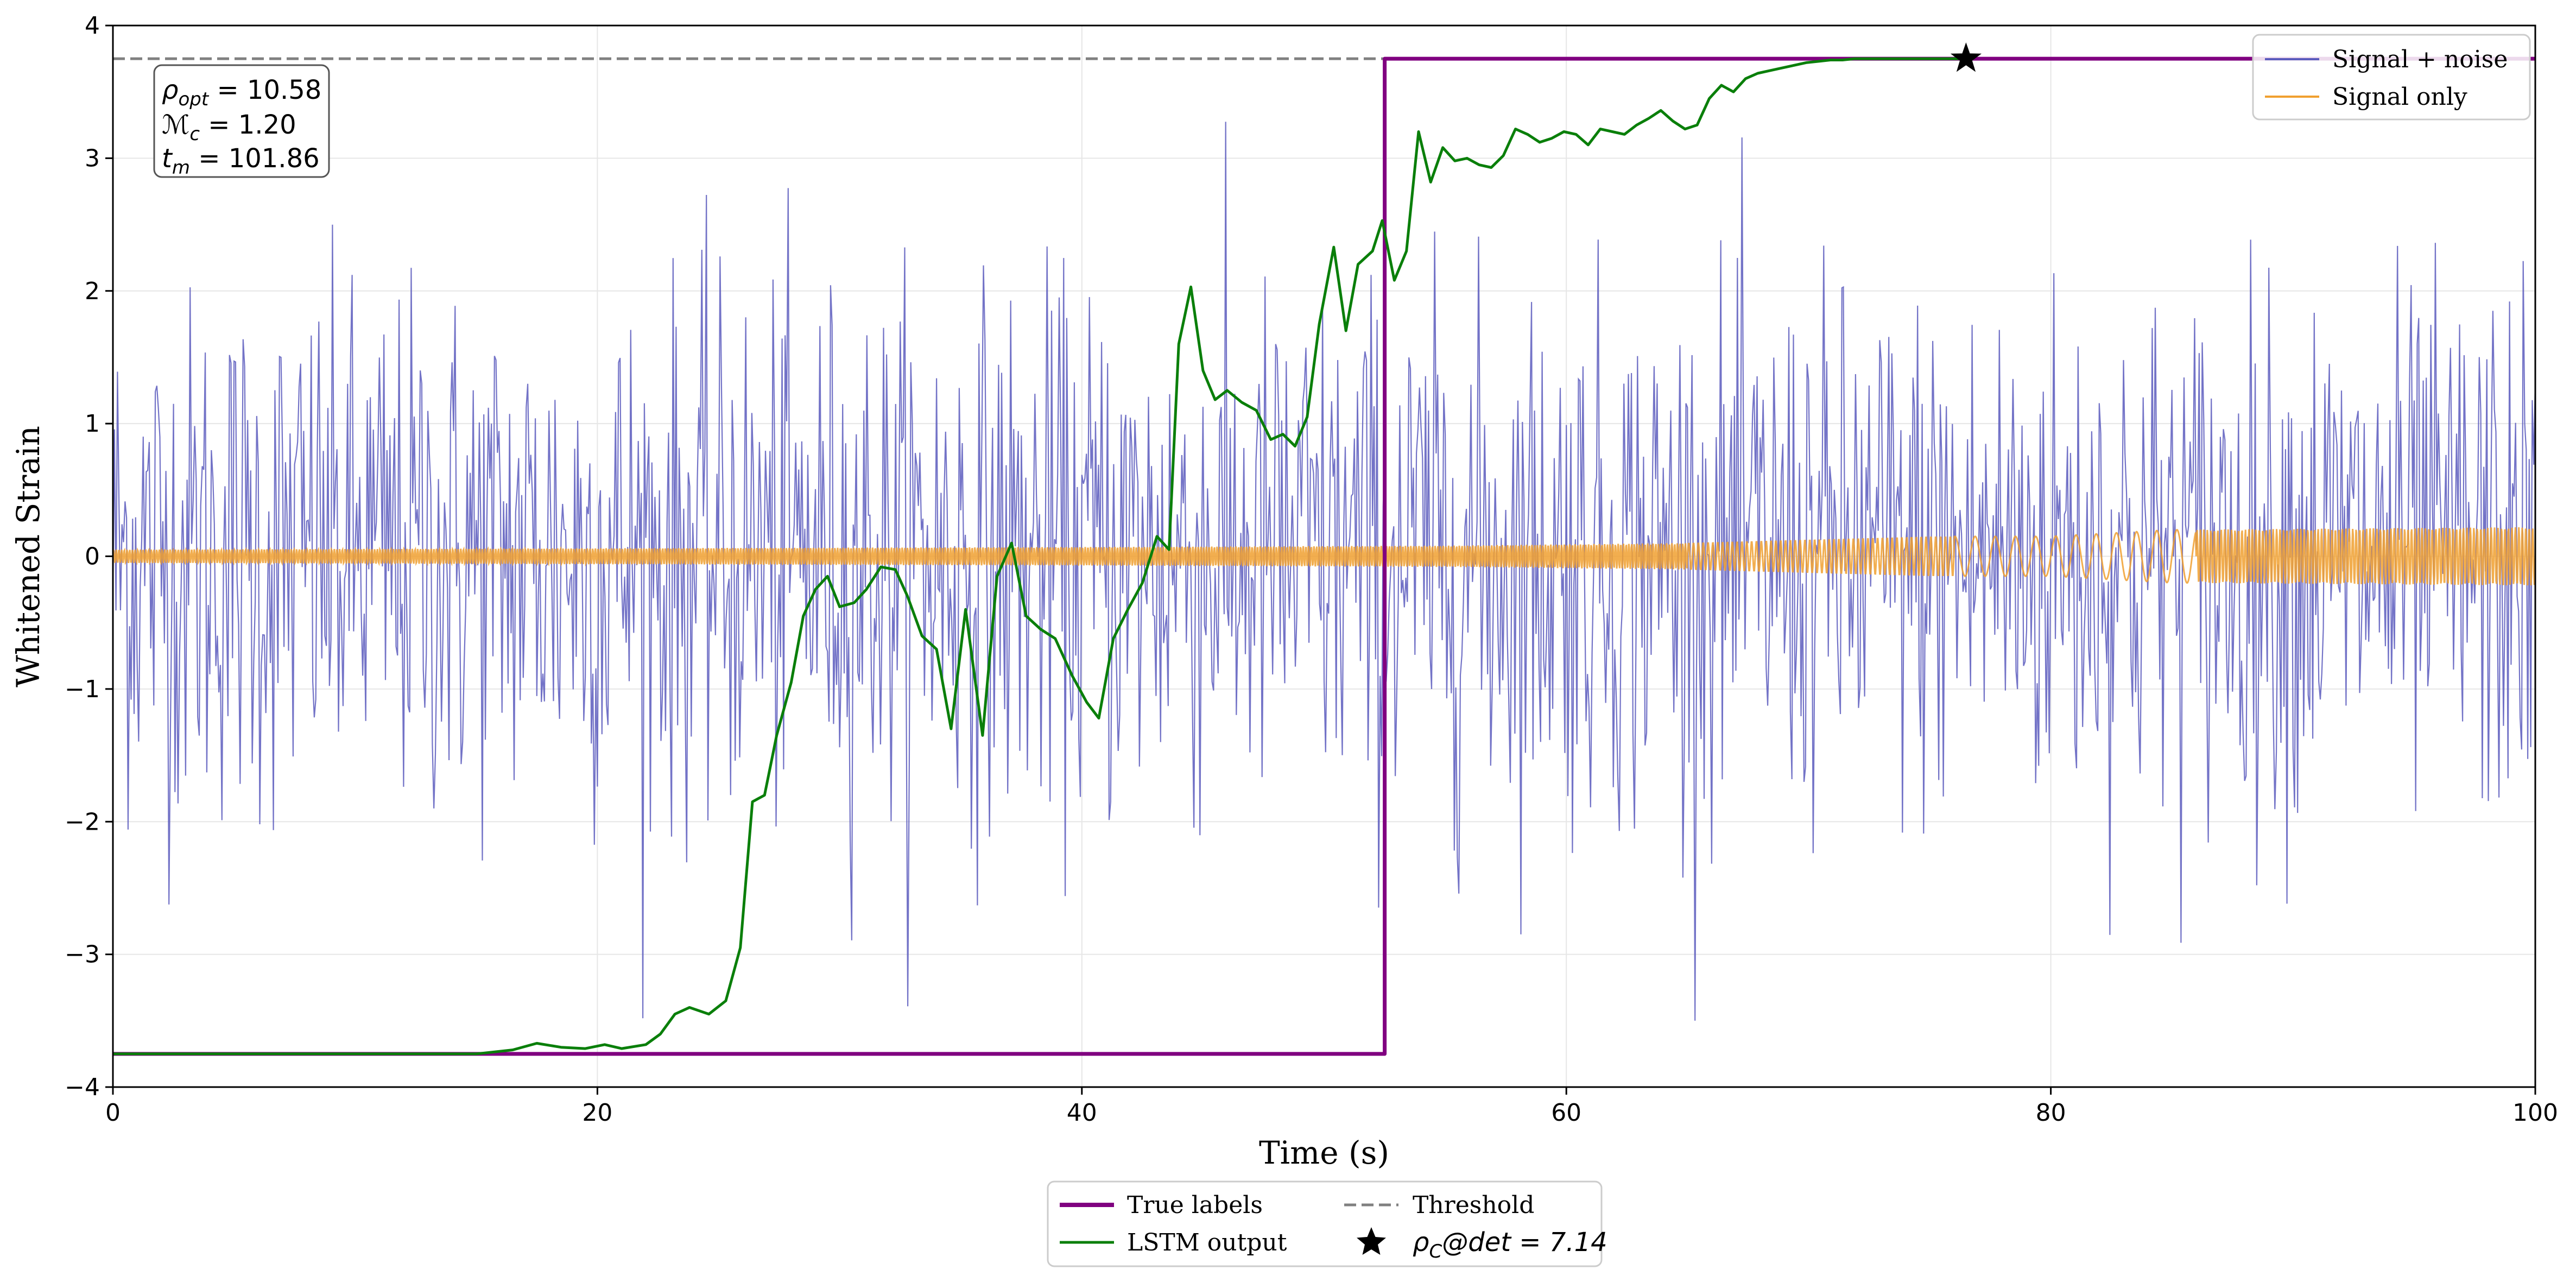 Image resolution: width=2576 pixels, height=1282 pixels. I want to click on legend-threshold-label: Threshold, so click(1473, 1205).